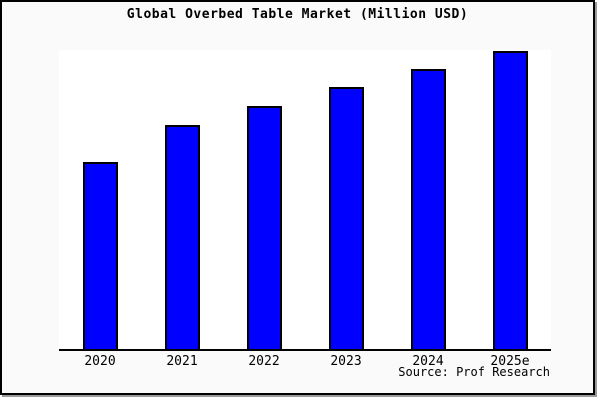 This screenshot has width=600, height=400. I want to click on bar-2022, so click(264, 228).